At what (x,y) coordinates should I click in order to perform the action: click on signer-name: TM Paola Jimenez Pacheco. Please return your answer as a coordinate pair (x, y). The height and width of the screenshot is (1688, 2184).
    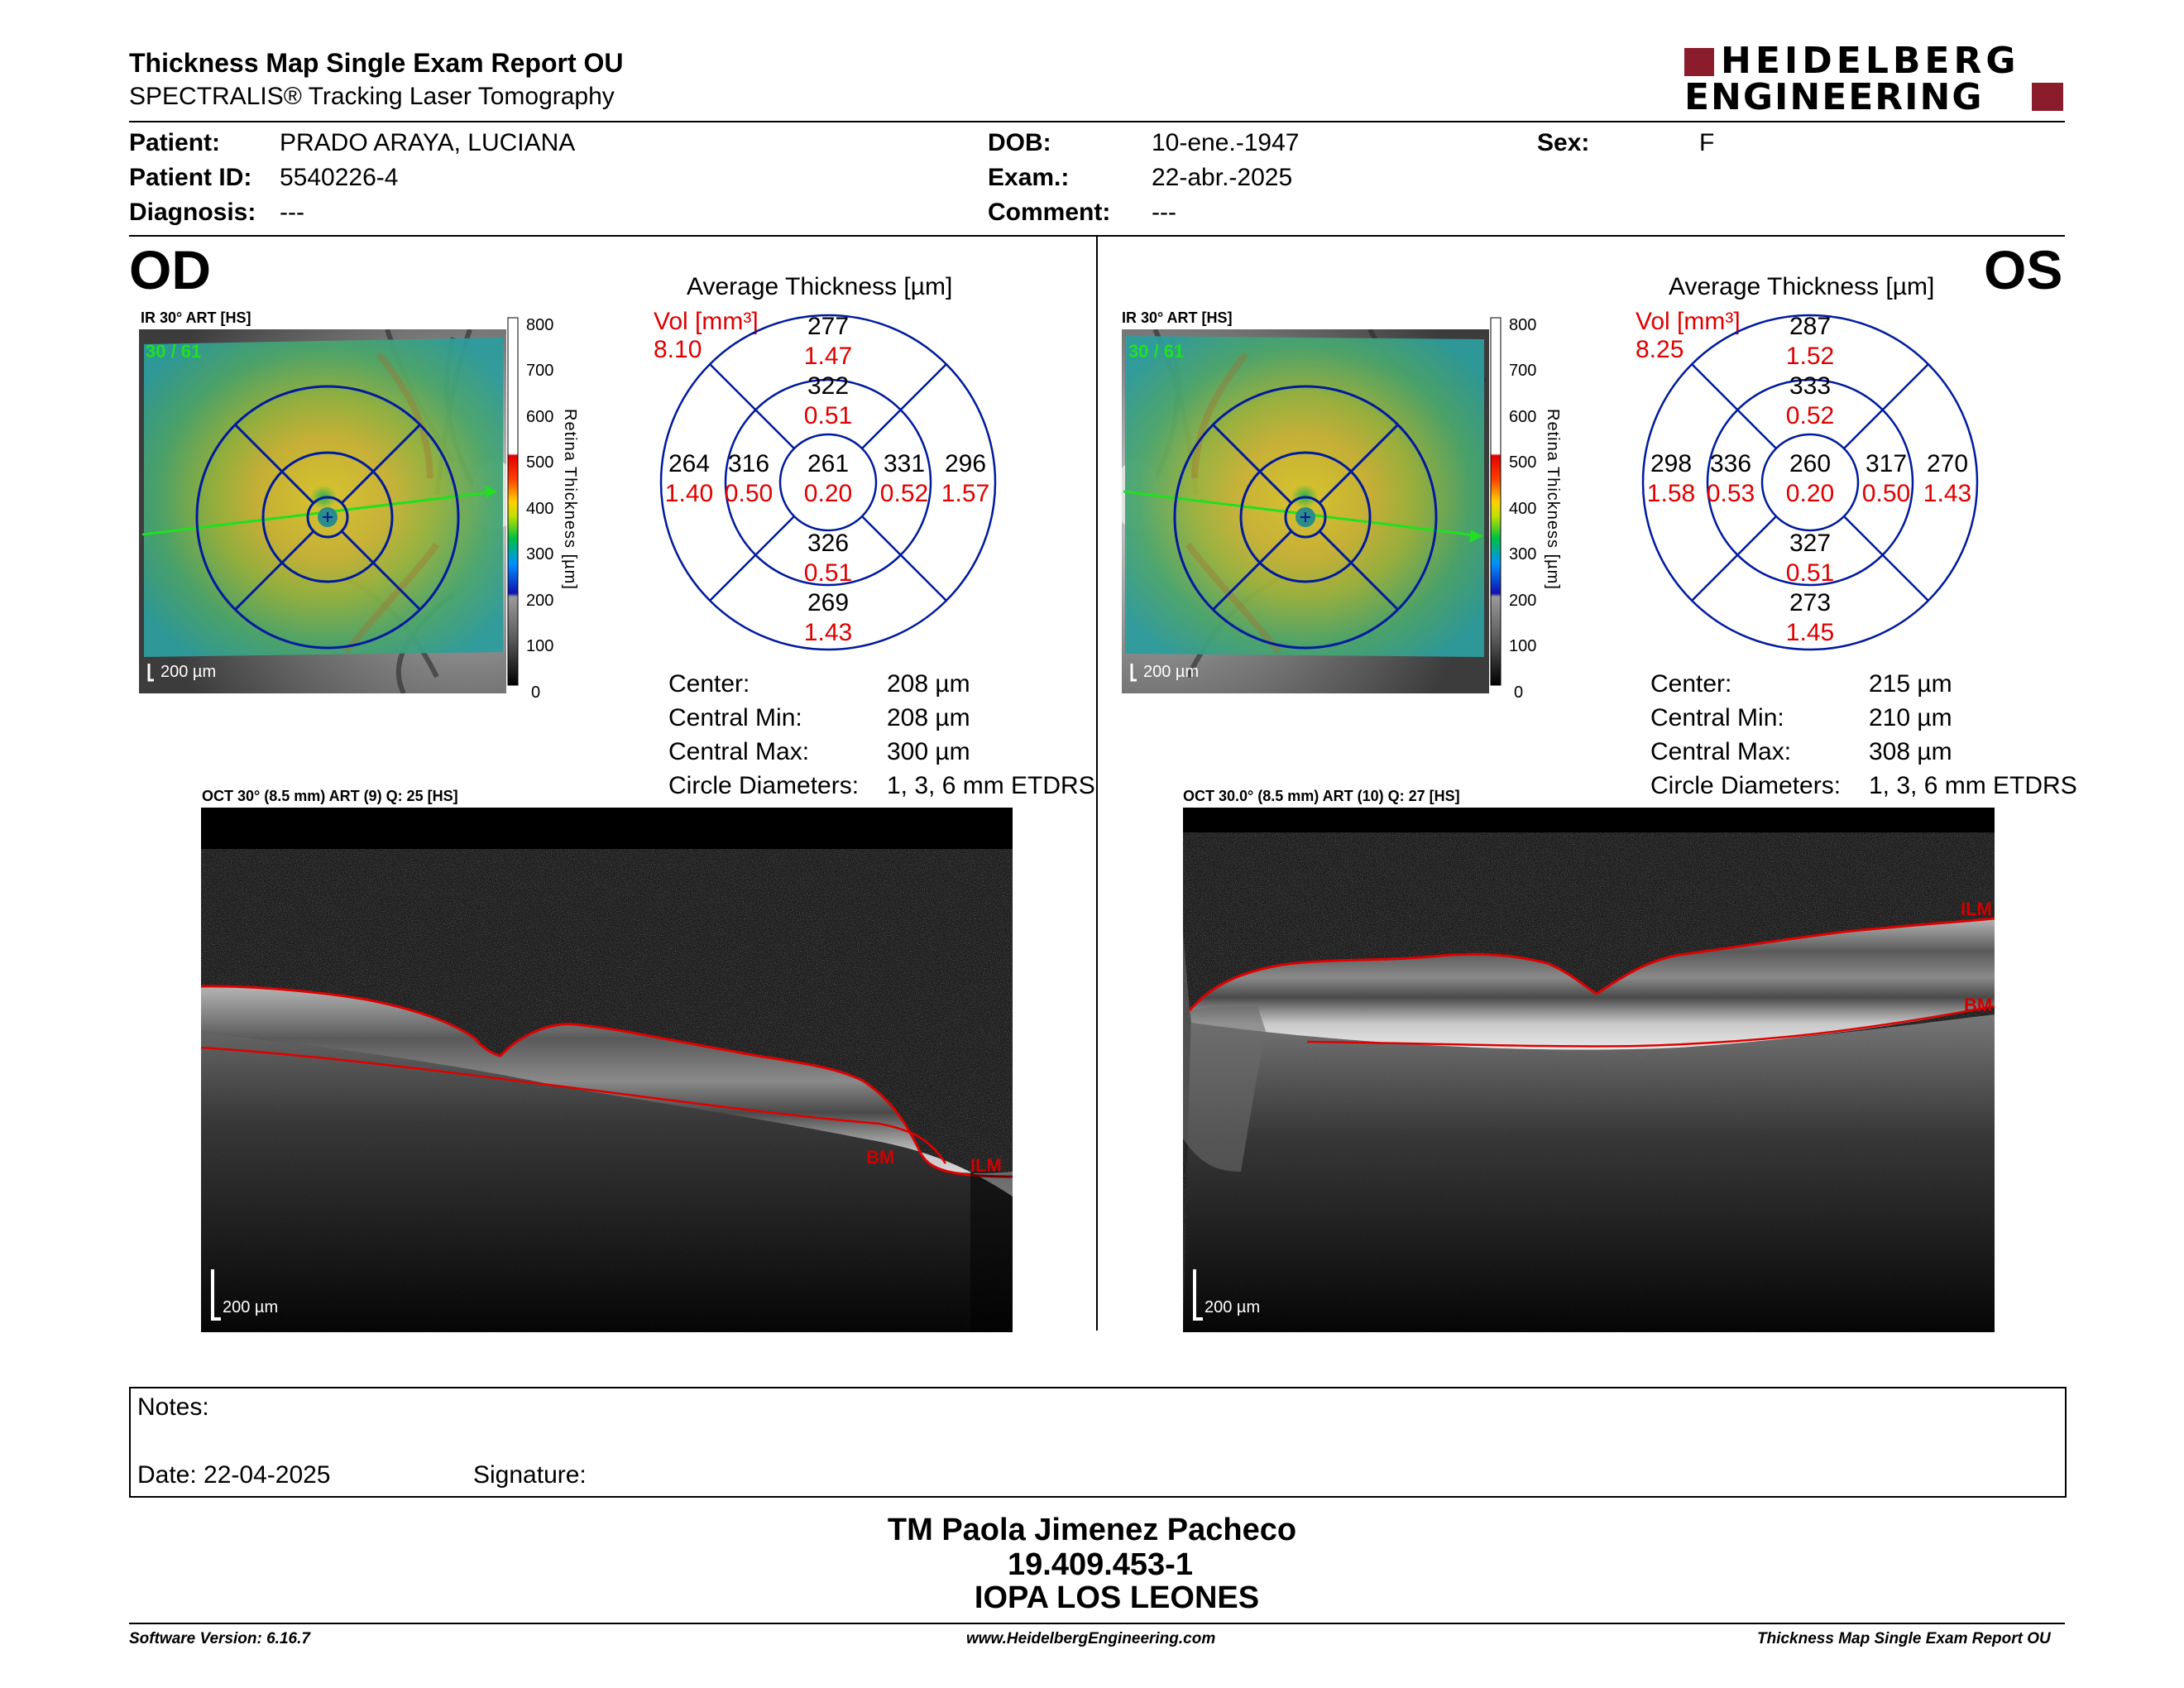
    Looking at the image, I should click on (1092, 1530).